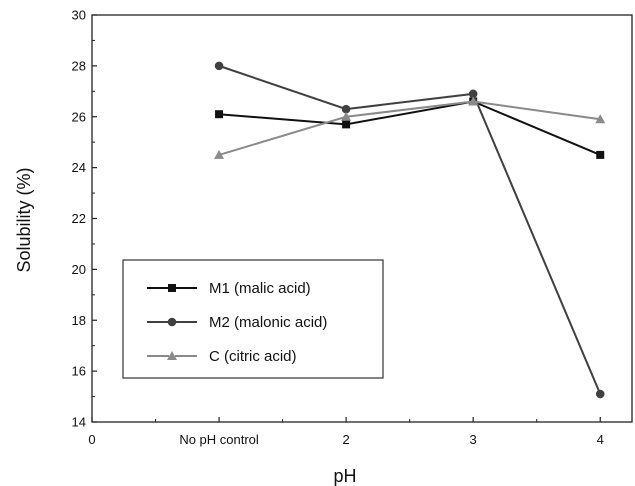 The width and height of the screenshot is (635, 486). I want to click on y-axis: 14 16 18 20 22 24 26 28 30, so click(84, 219).